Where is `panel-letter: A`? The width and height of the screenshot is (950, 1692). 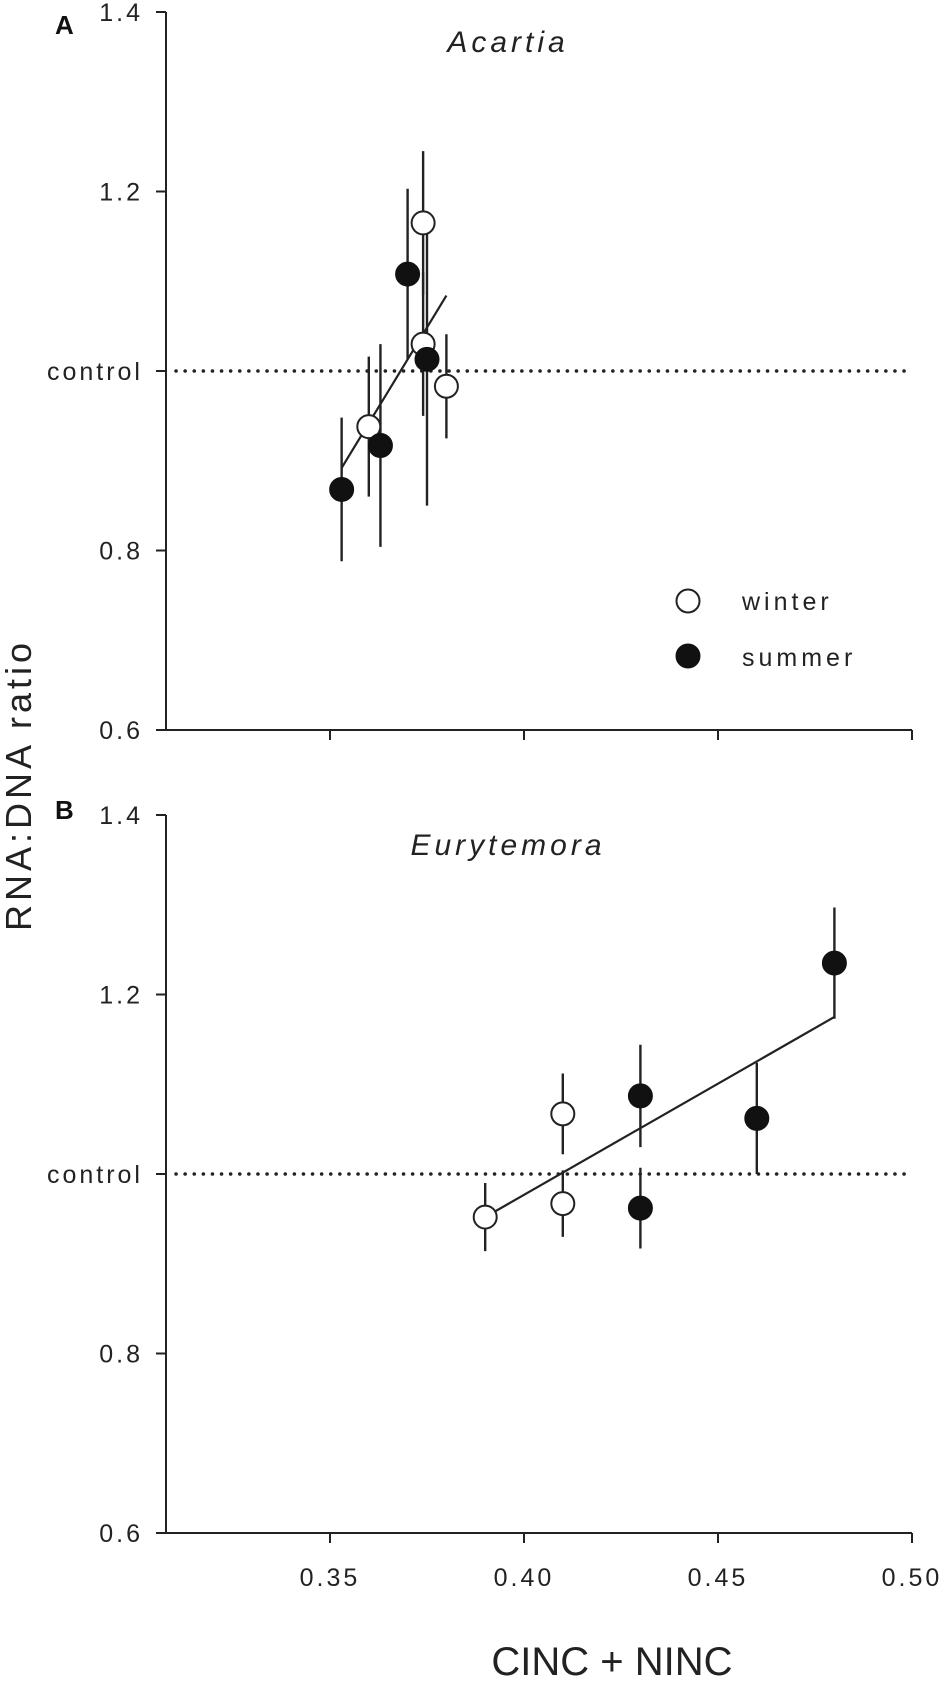 panel-letter: A is located at coordinates (64, 25).